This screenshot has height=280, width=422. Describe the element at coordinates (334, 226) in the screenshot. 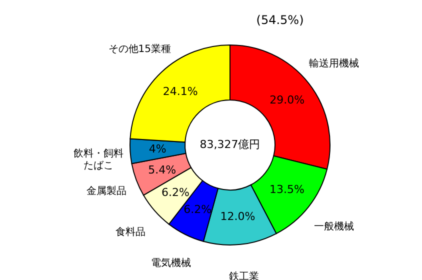

I see `slice-label: 一般機械` at that location.